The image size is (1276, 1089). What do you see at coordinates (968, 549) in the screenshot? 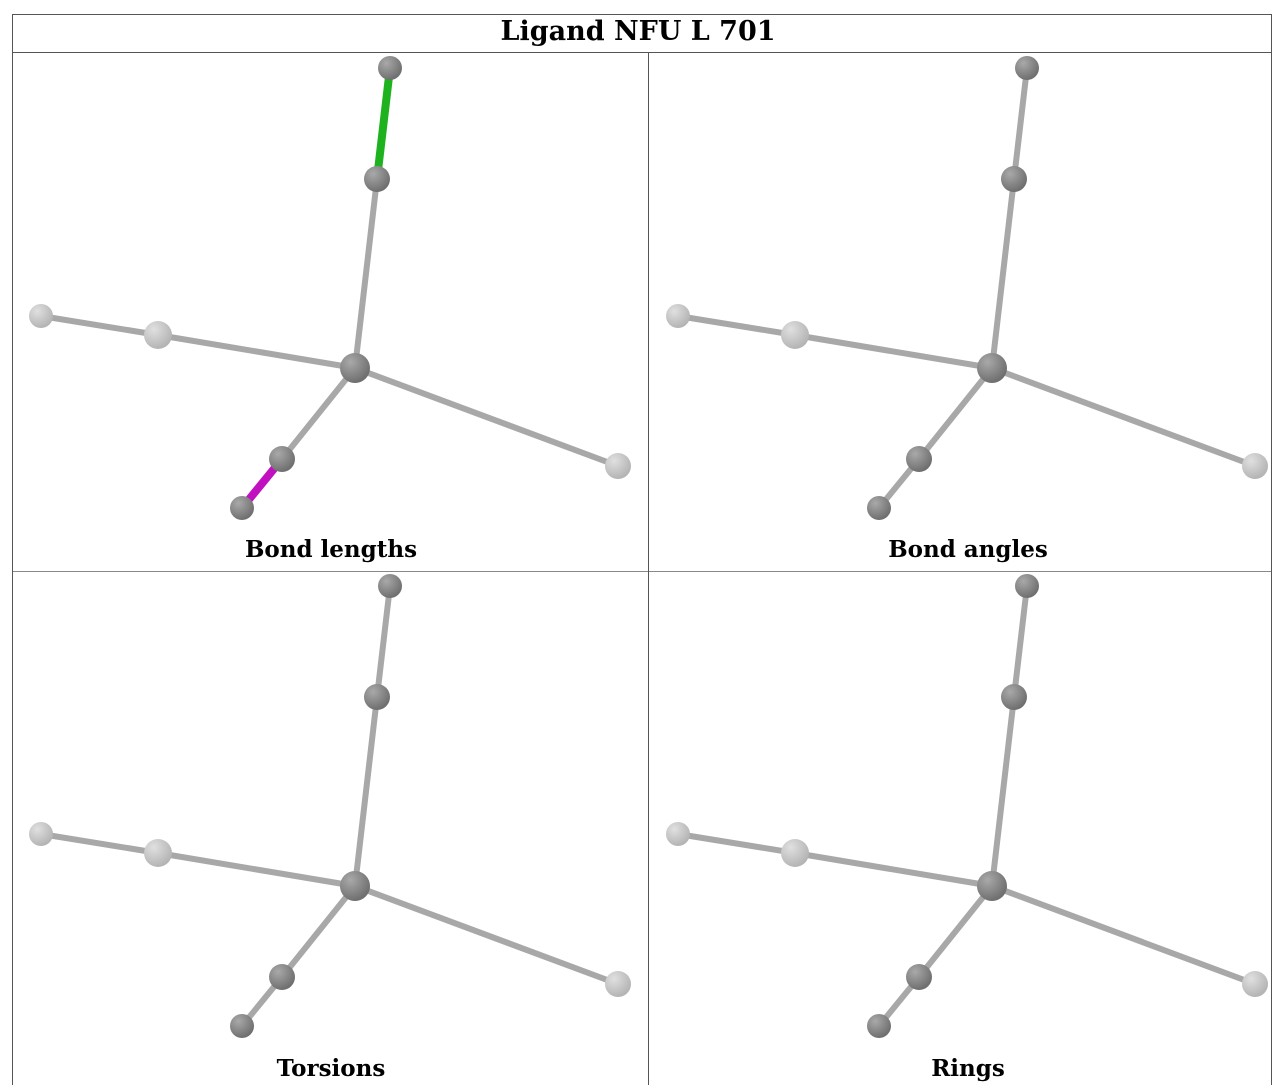
I see `panel-caption: Bond angles` at bounding box center [968, 549].